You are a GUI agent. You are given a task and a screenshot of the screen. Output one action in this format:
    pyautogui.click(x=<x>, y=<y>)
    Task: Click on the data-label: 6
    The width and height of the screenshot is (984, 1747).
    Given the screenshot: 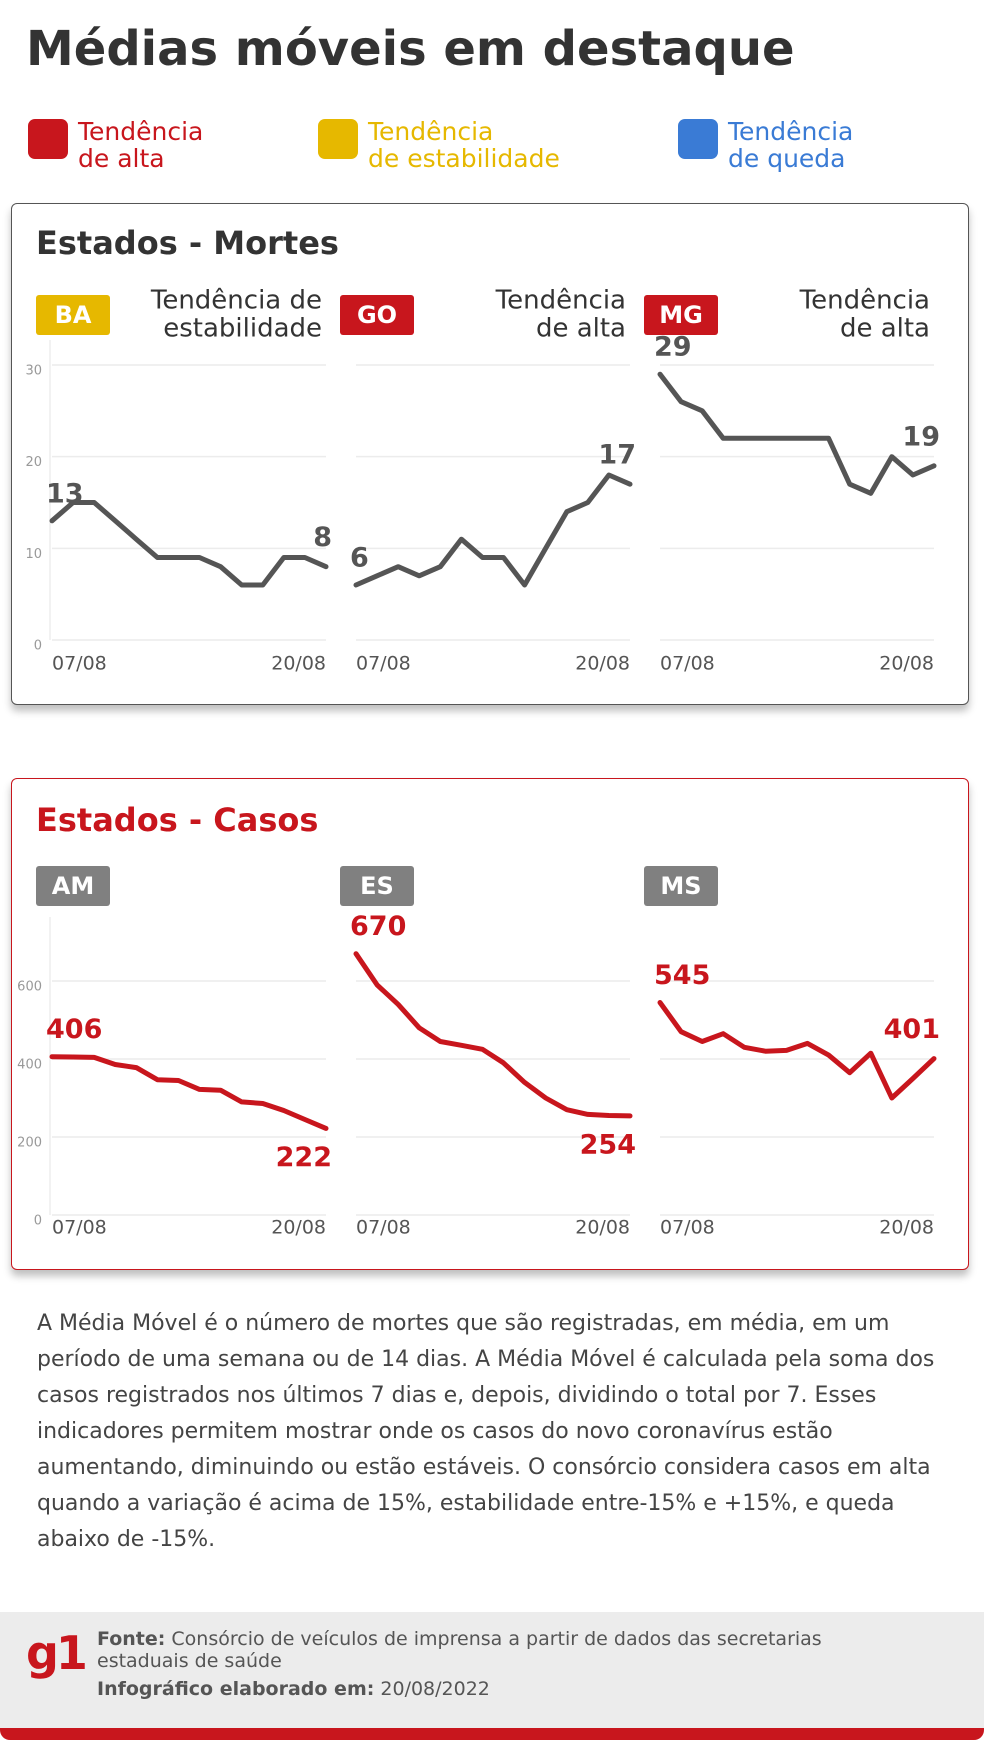 What is the action you would take?
    pyautogui.click(x=359, y=558)
    